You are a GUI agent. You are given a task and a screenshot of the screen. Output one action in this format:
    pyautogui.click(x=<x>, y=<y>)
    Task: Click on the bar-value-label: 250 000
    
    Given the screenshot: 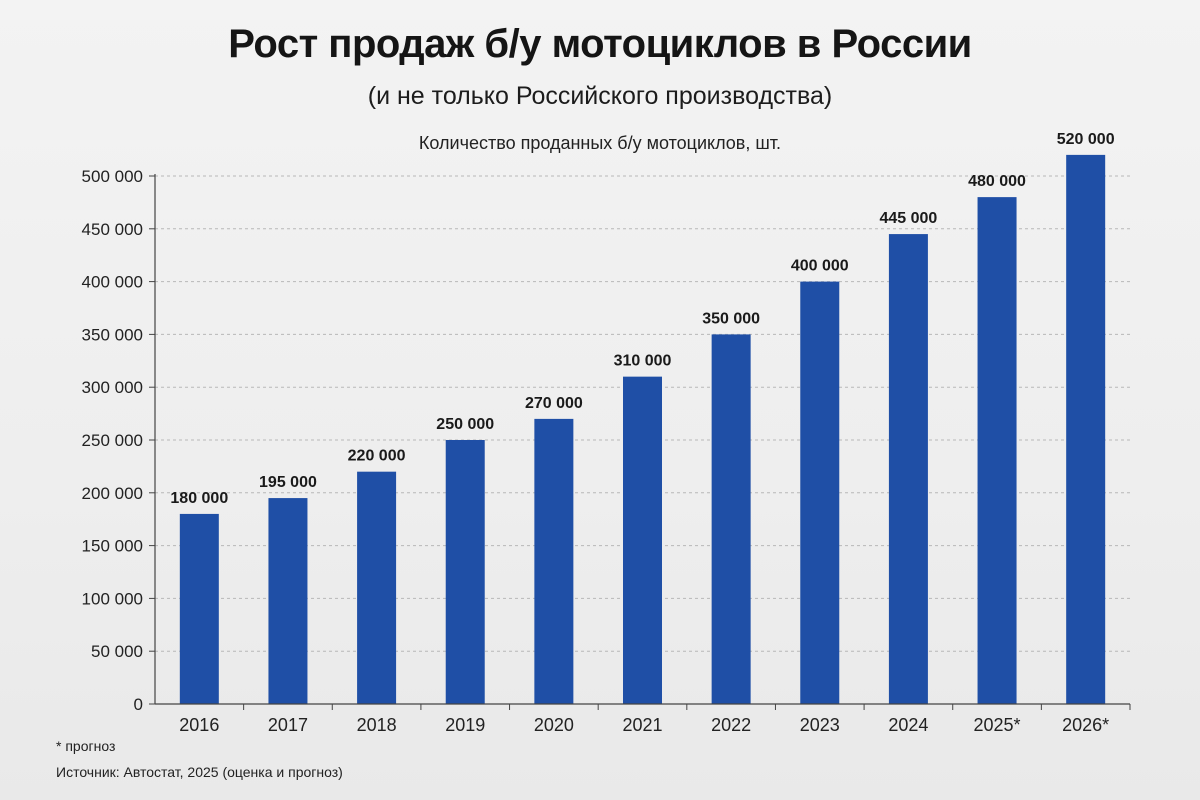 What is the action you would take?
    pyautogui.click(x=465, y=424)
    